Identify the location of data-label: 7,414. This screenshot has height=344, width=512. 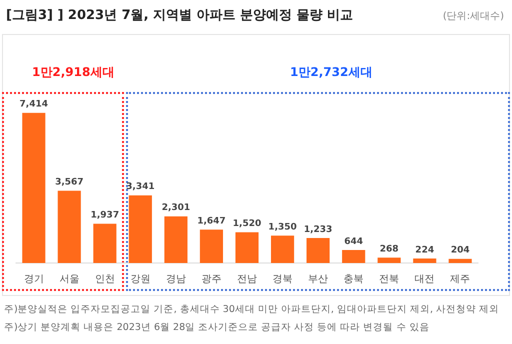
(34, 105).